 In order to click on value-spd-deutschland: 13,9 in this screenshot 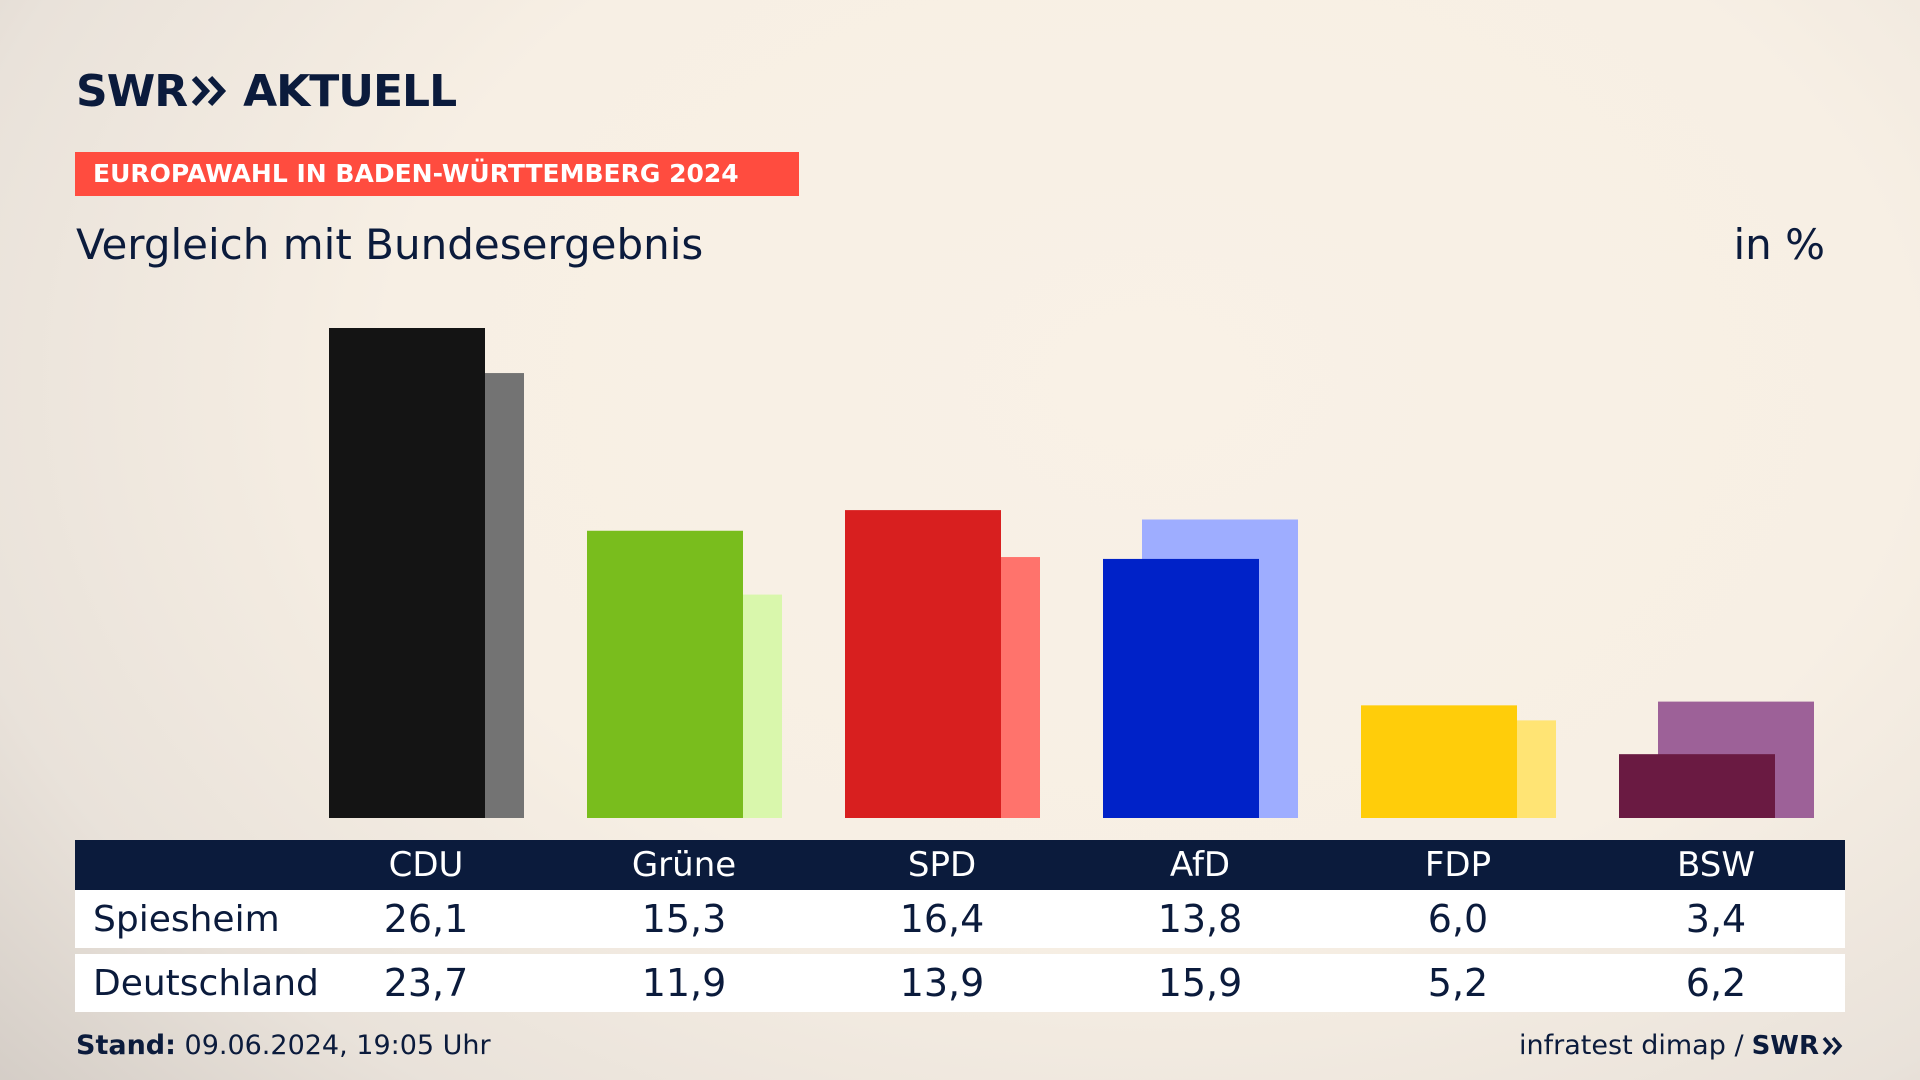, I will do `click(942, 983)`.